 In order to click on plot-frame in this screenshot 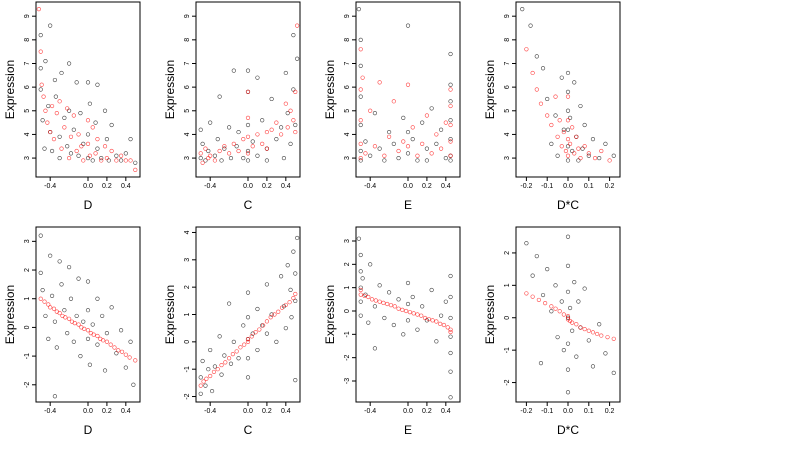, I will do `click(88, 89)`.